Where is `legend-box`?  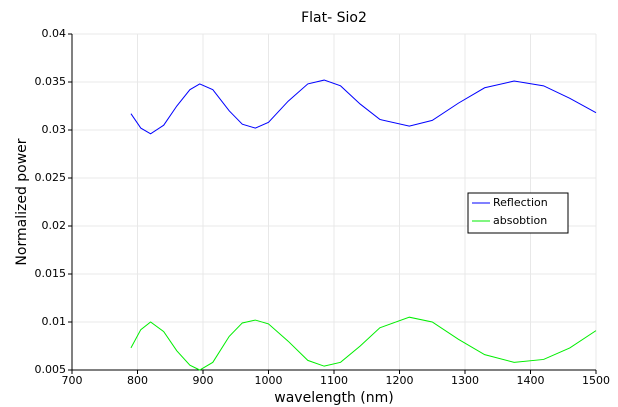 legend-box is located at coordinates (518, 213).